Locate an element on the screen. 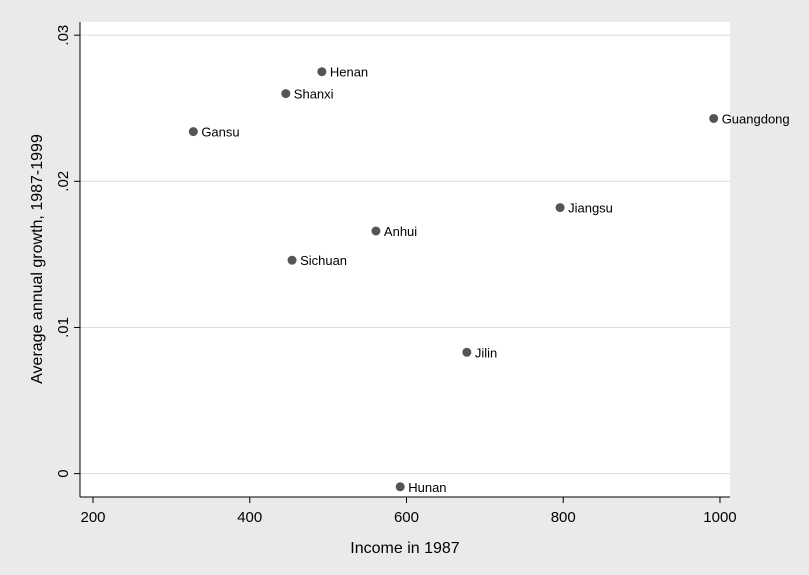 The width and height of the screenshot is (809, 575). point-label: Gansu is located at coordinates (220, 132).